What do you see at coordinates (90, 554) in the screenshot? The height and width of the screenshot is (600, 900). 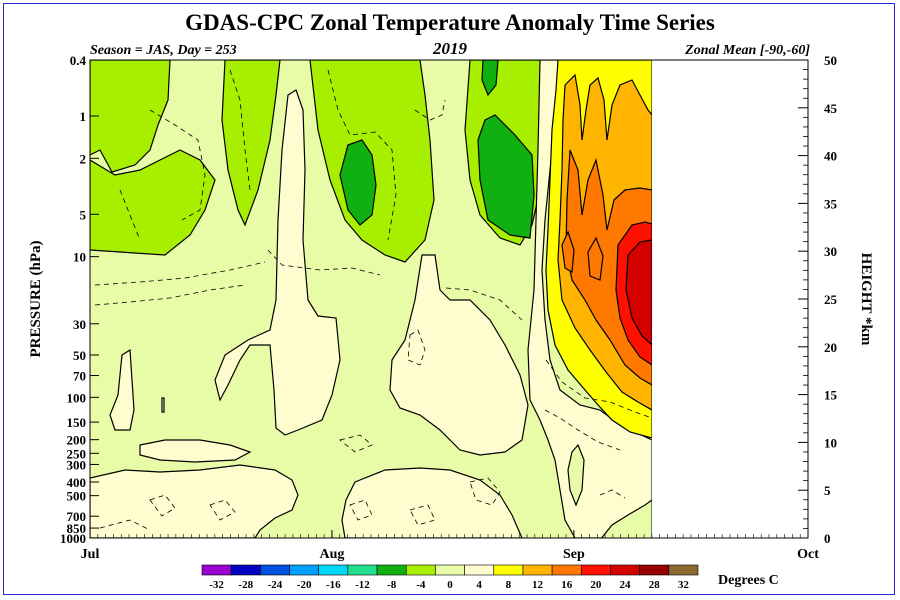 I see `x-tick-label: Jul` at bounding box center [90, 554].